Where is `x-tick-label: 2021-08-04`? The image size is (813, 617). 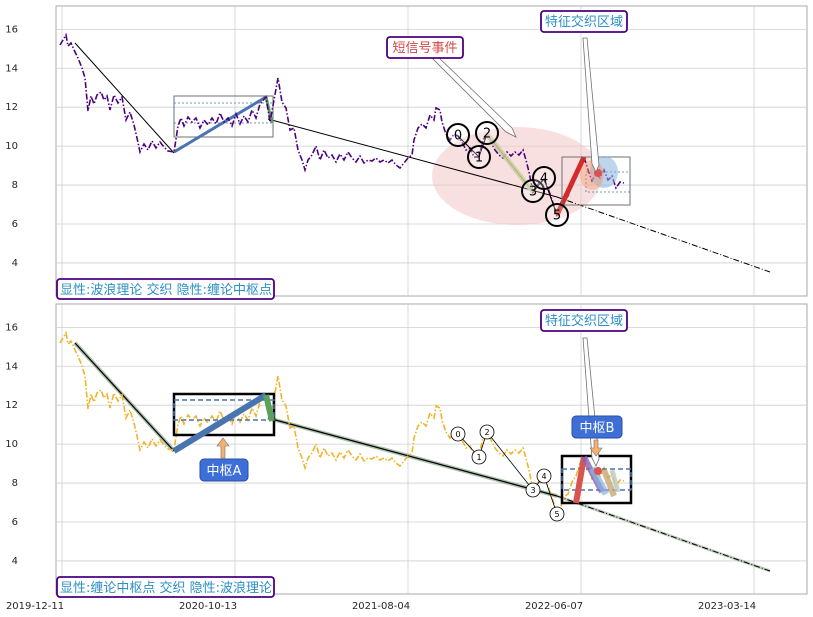 x-tick-label: 2021-08-04 is located at coordinates (381, 606).